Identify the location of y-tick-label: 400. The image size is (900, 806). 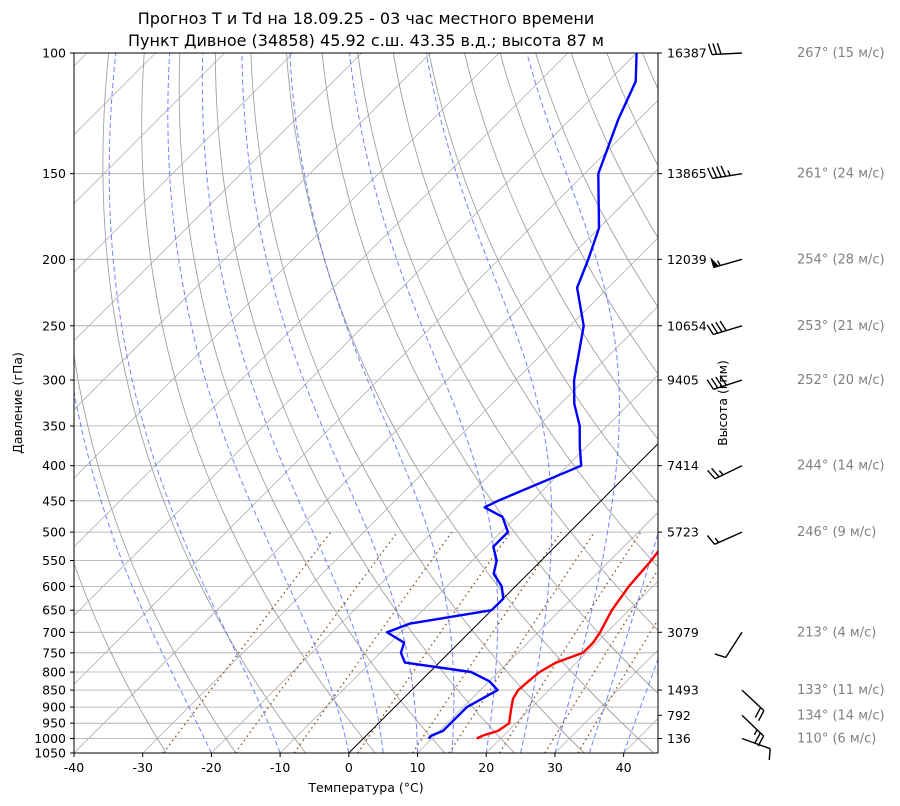
(54, 465).